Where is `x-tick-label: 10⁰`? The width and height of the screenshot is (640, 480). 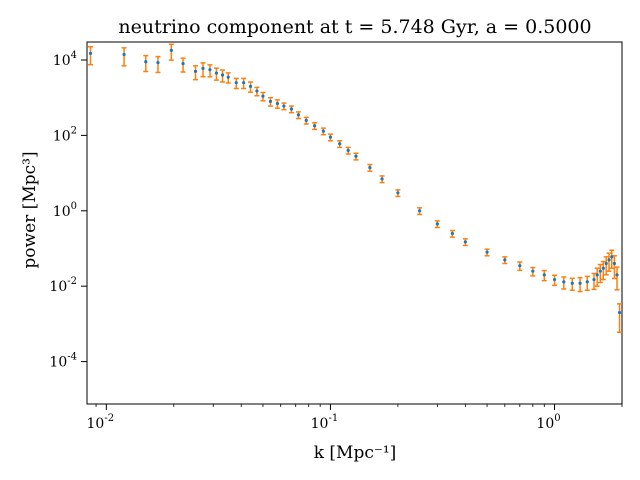
x-tick-label: 10⁰ is located at coordinates (548, 422).